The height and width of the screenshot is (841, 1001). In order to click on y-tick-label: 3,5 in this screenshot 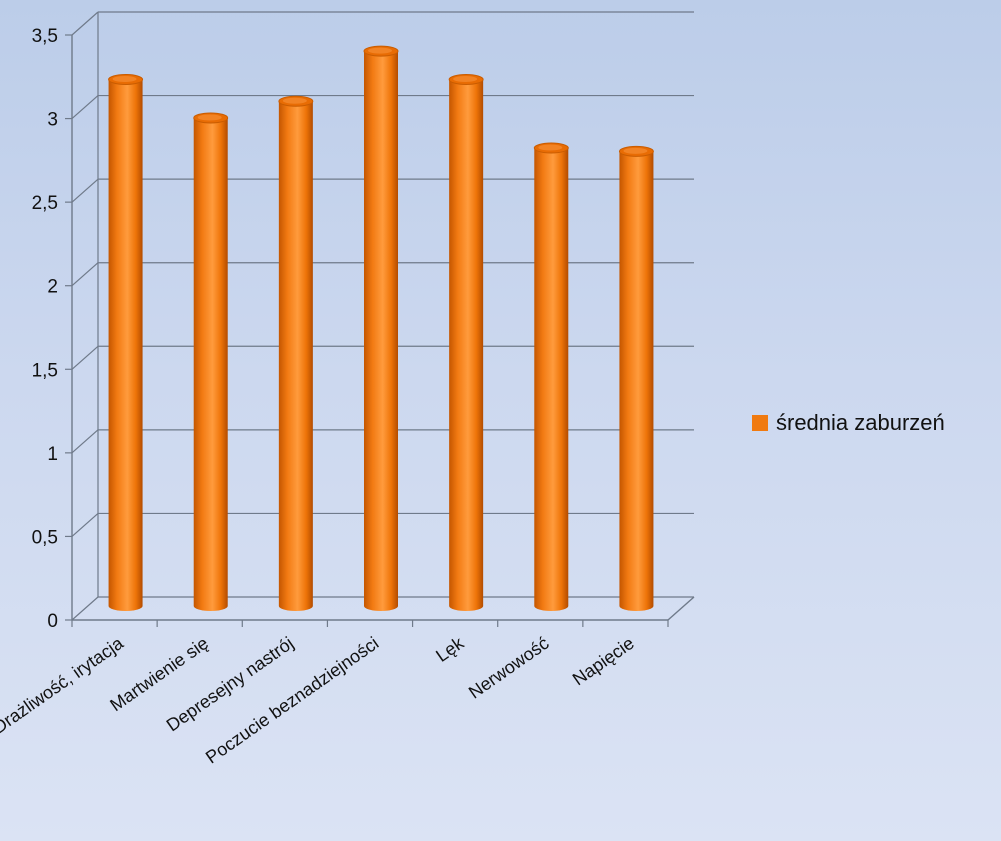, I will do `click(45, 36)`.